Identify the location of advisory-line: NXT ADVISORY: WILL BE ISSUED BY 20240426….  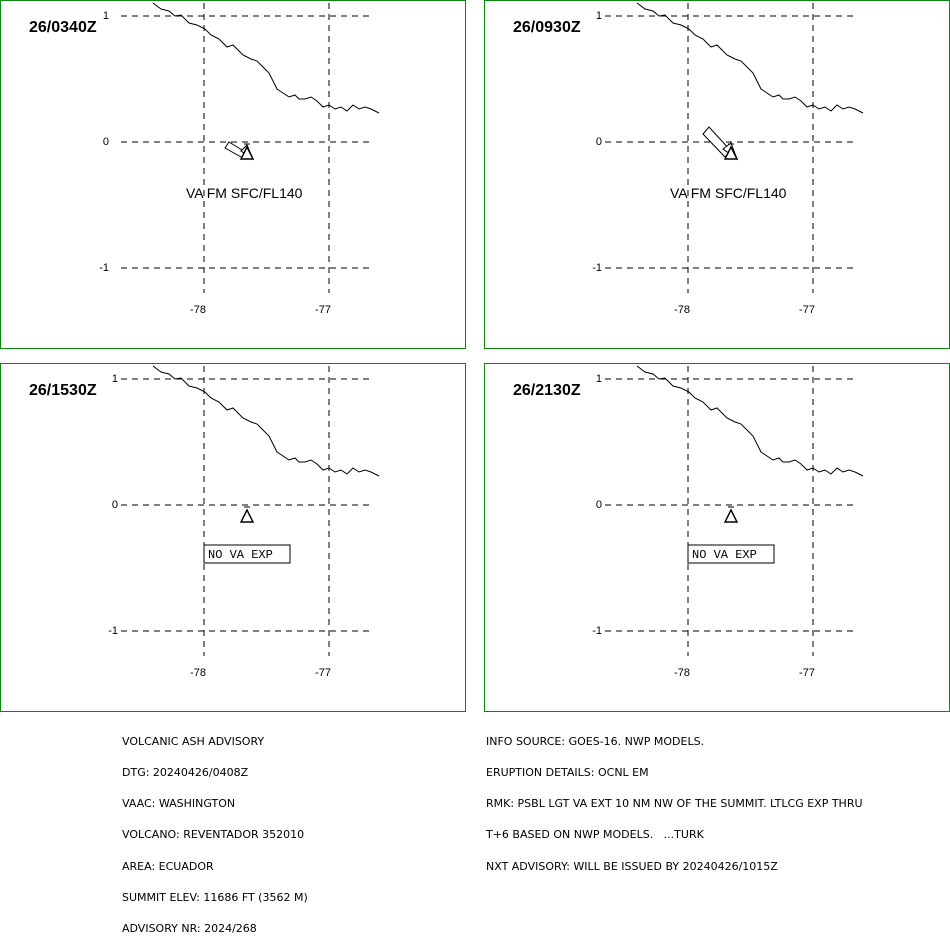
(632, 866).